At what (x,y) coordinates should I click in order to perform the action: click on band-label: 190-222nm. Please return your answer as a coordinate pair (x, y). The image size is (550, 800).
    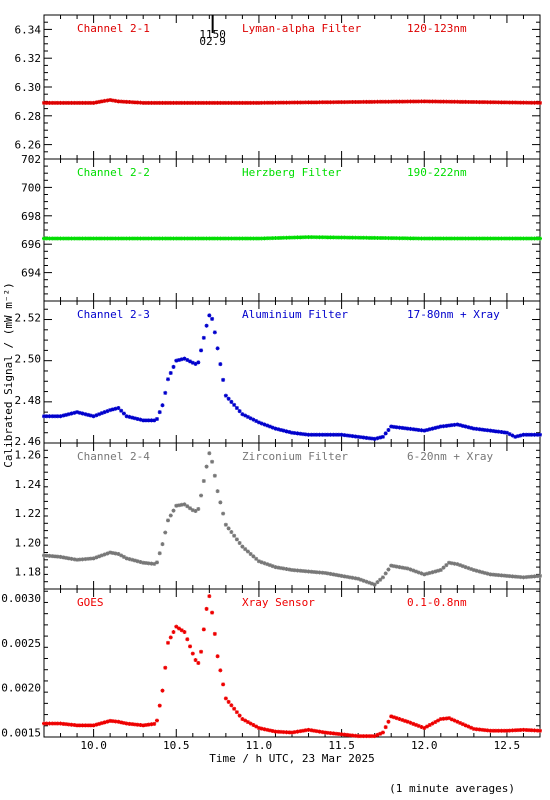
    Looking at the image, I should click on (437, 172).